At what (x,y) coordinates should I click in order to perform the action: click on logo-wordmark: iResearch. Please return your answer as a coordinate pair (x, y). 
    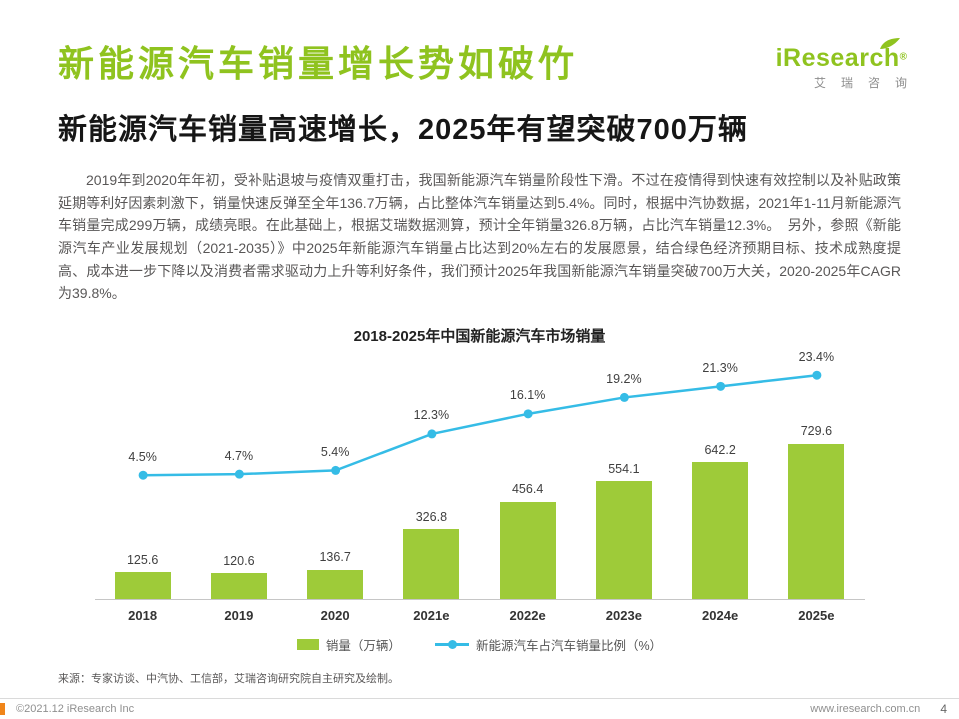
    Looking at the image, I should click on (837, 58).